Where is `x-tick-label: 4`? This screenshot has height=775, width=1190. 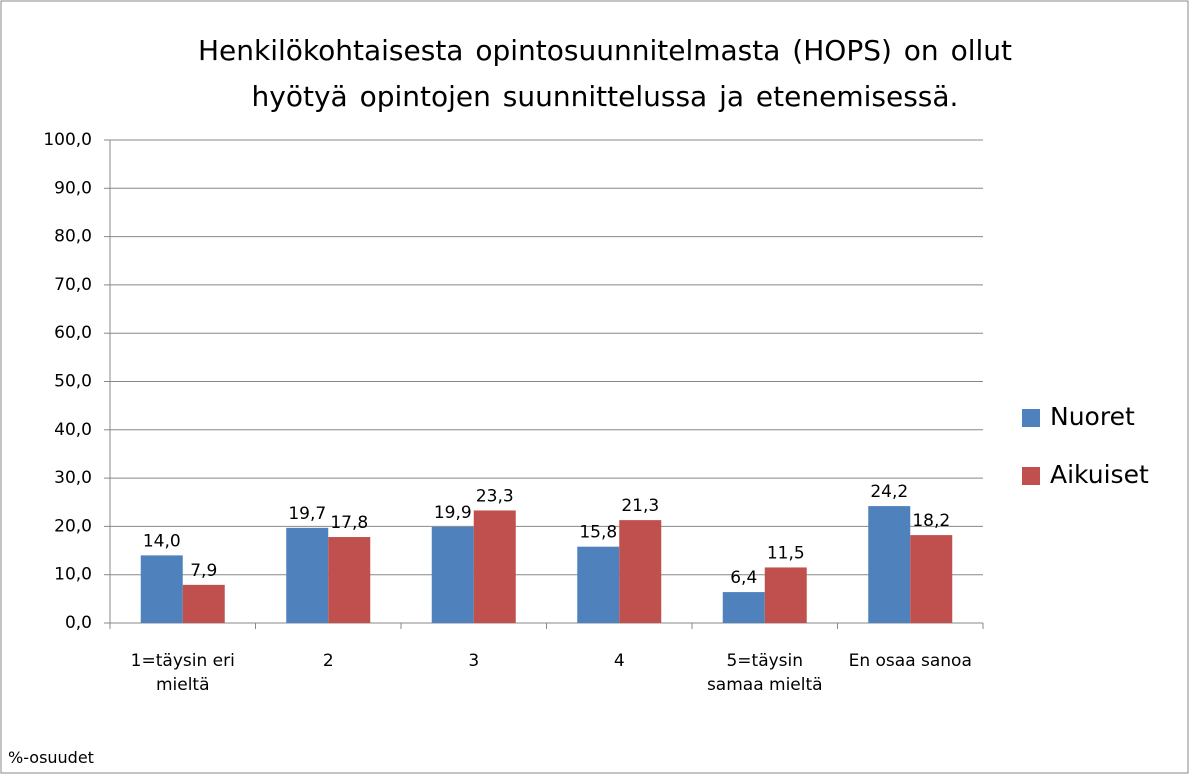
x-tick-label: 4 is located at coordinates (619, 661).